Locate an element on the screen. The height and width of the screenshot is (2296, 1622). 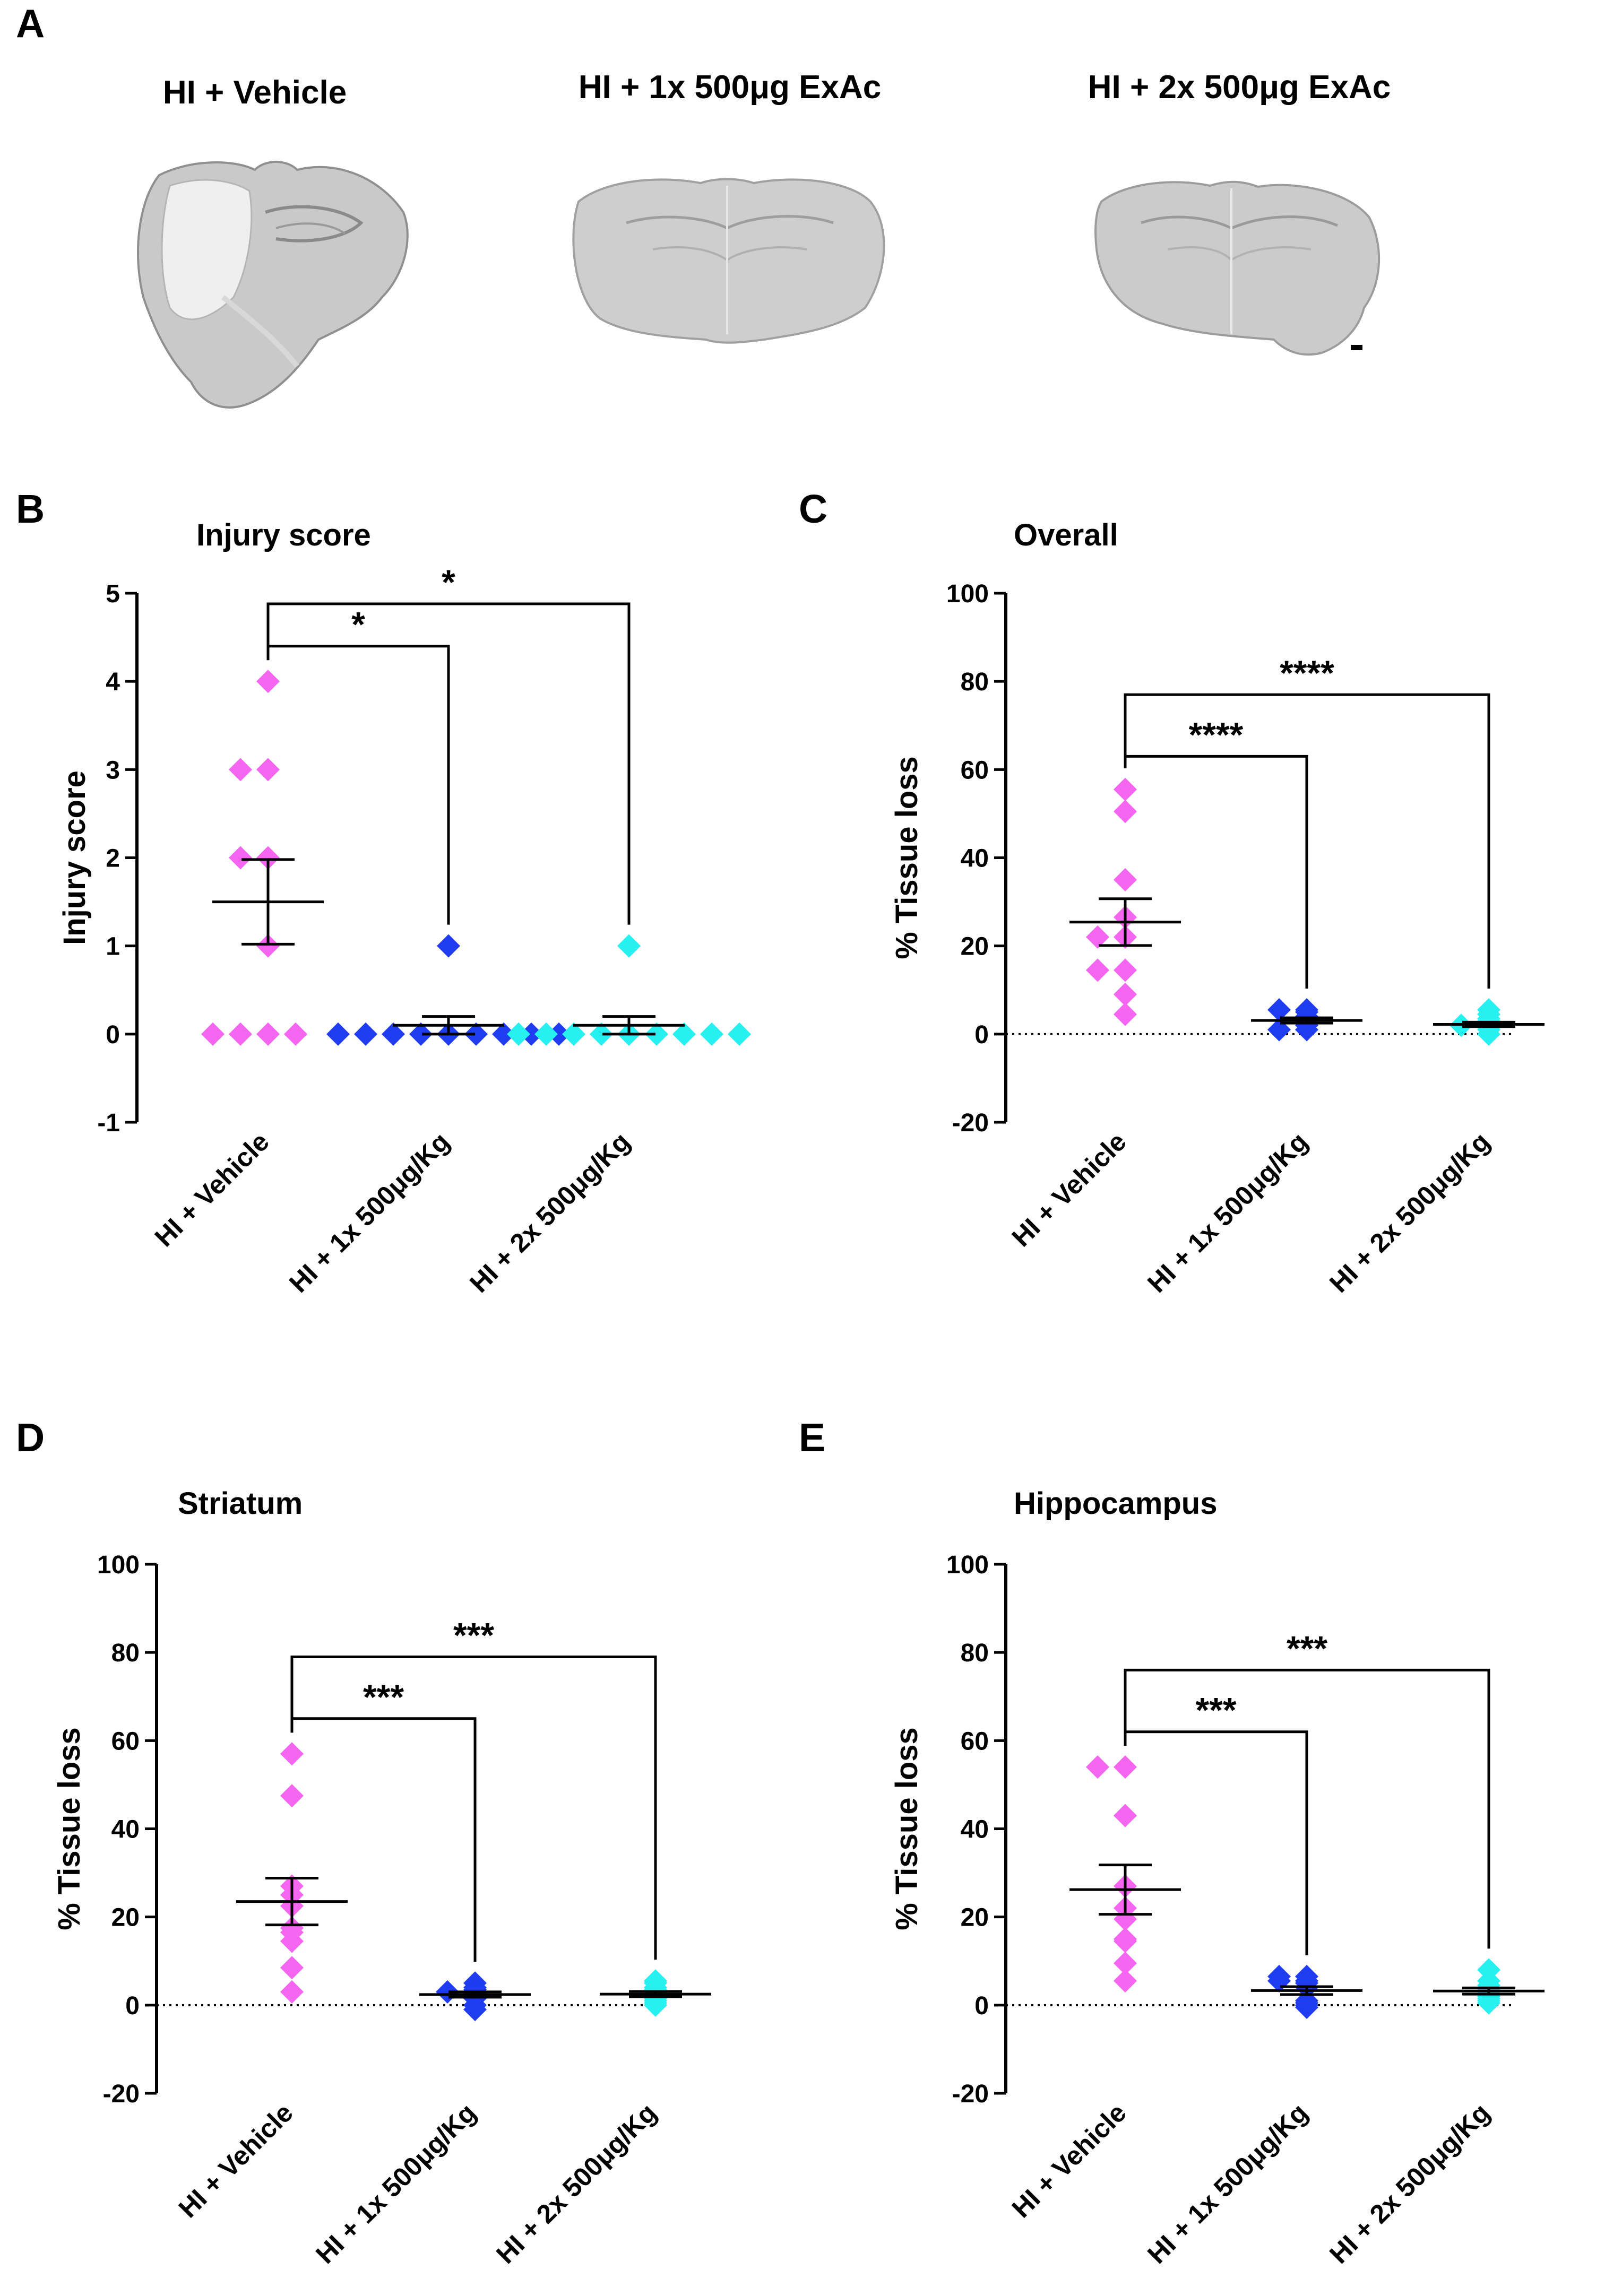
y-tick-label: 40 is located at coordinates (975, 859).